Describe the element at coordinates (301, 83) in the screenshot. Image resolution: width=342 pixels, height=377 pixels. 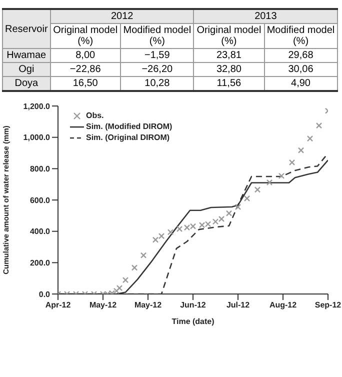
I see `text: 4,90` at that location.